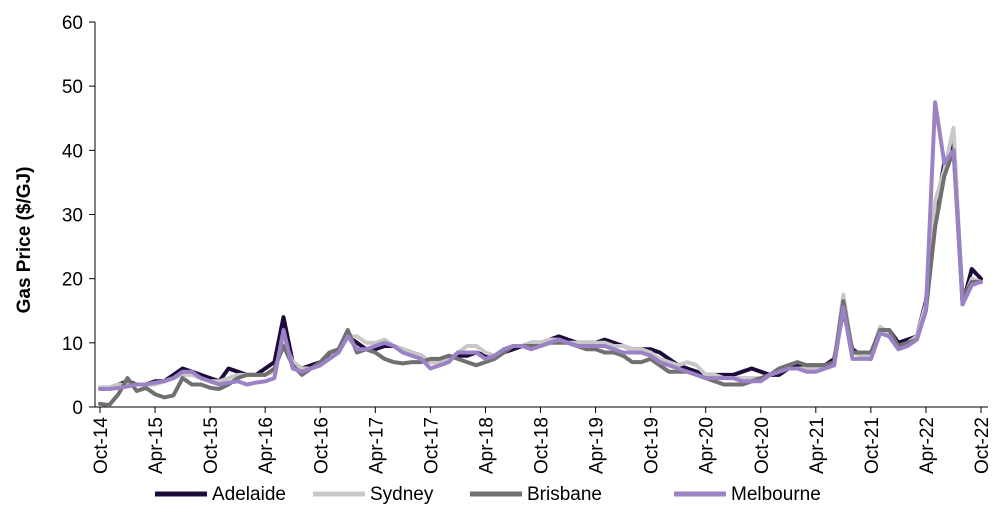 Image resolution: width=1005 pixels, height=516 pixels. Describe the element at coordinates (402, 494) in the screenshot. I see `legend-label-sydney: Sydney` at that location.